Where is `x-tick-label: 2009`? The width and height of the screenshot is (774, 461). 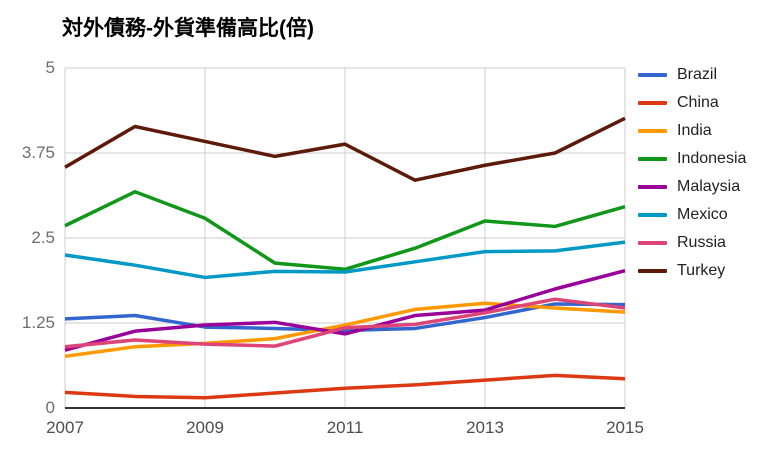 x-tick-label: 2009 is located at coordinates (205, 427).